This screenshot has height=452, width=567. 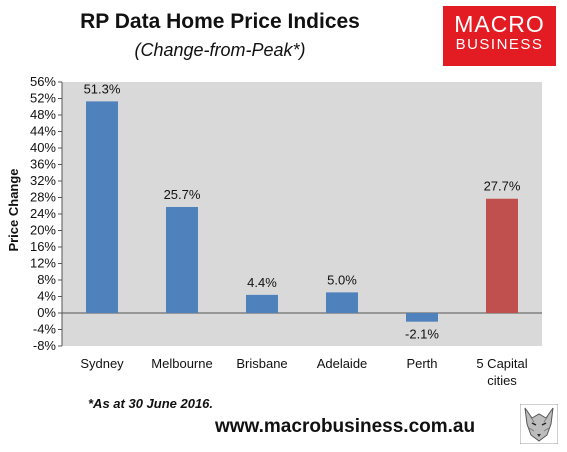 I want to click on x-tick-label: Sydney, so click(x=102, y=363).